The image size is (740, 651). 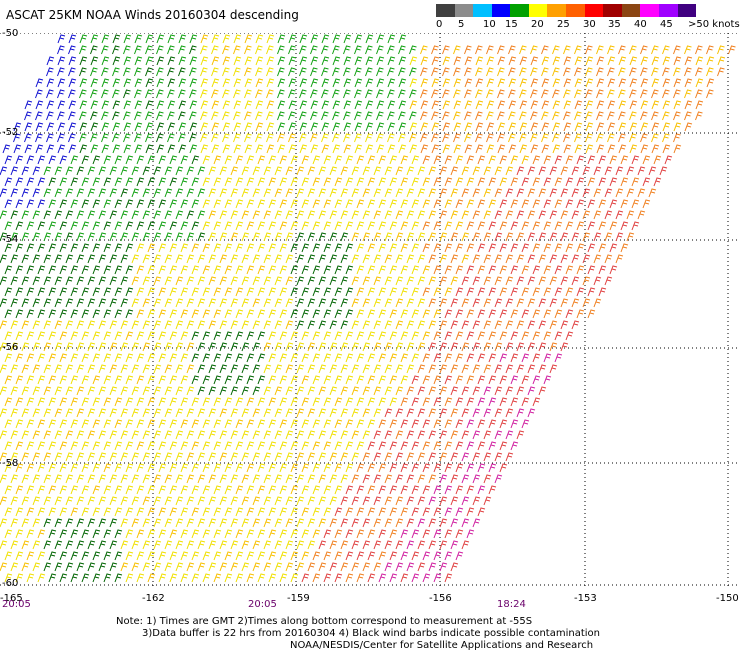 What do you see at coordinates (262, 604) in the screenshot?
I see `time-label-2: 20:05` at bounding box center [262, 604].